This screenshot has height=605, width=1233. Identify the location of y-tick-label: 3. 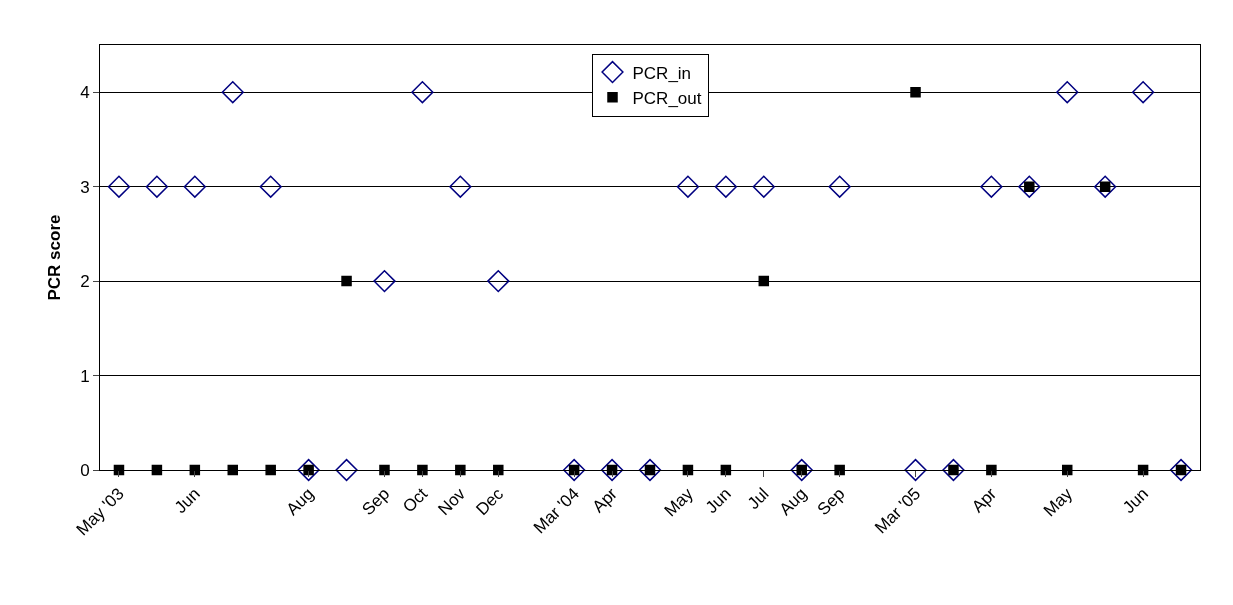
(85, 187).